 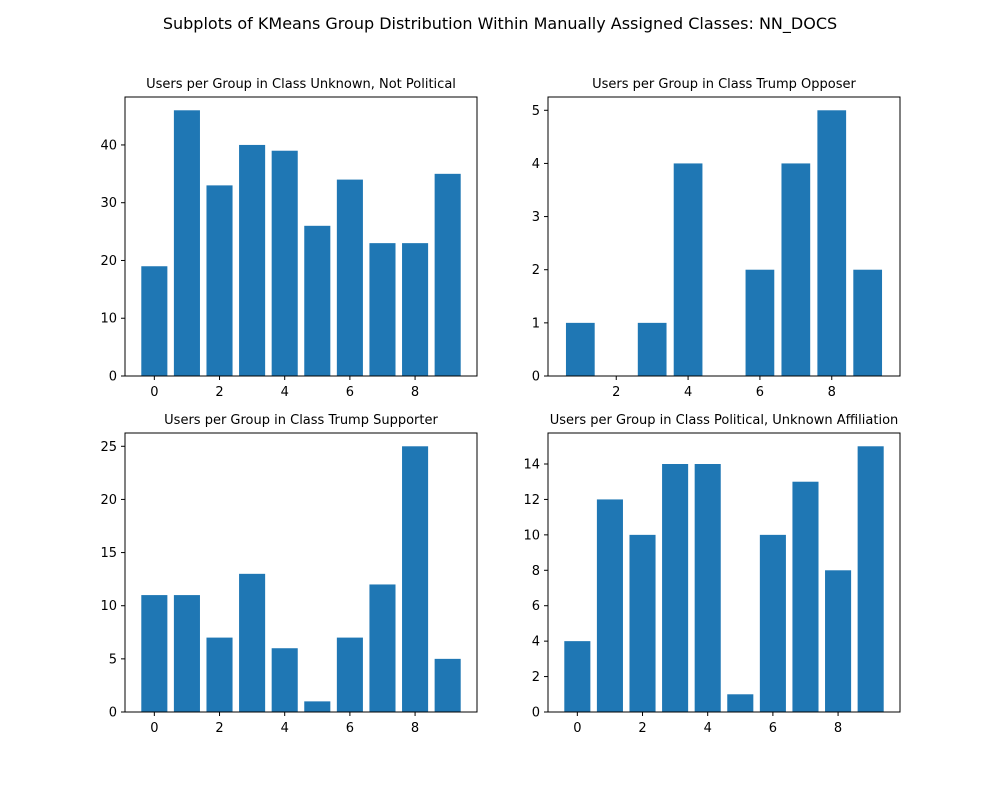 I want to click on y-tick-label: 12, so click(x=531, y=500).